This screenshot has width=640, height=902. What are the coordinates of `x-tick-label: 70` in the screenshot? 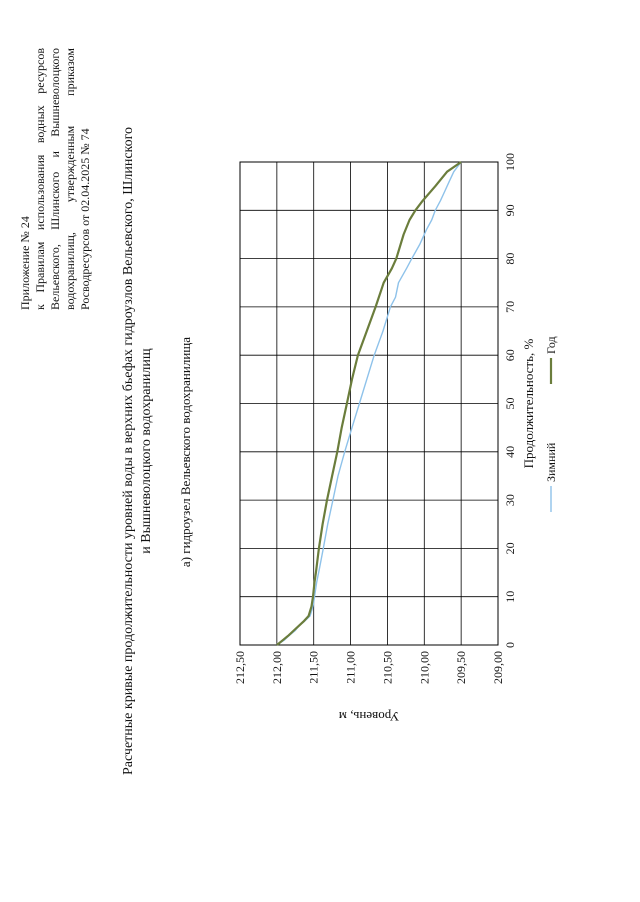 It's located at (510, 307).